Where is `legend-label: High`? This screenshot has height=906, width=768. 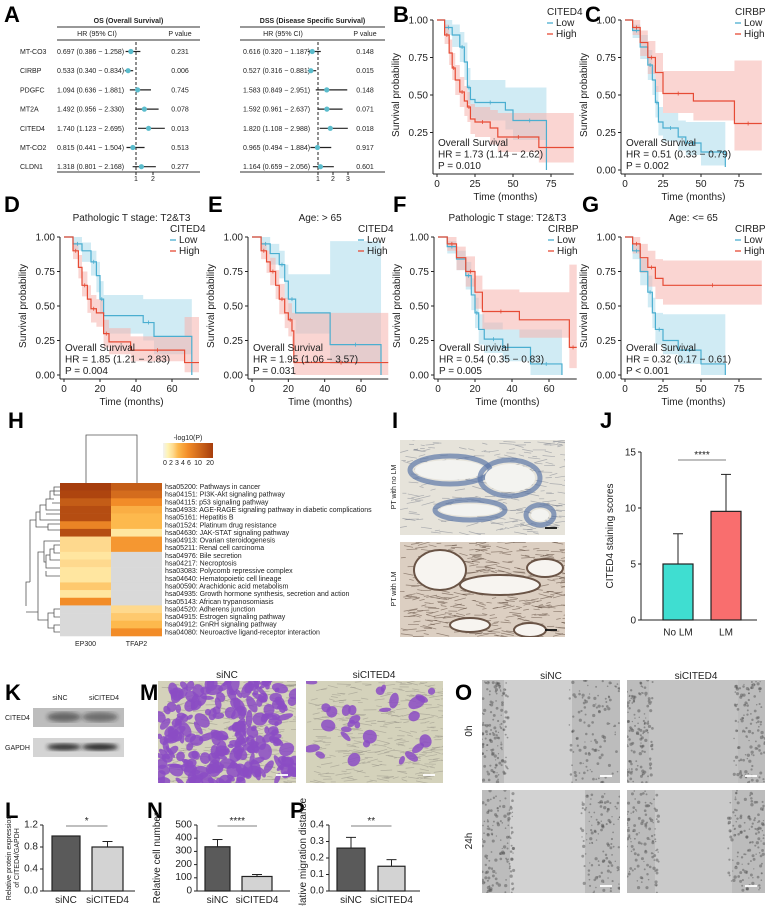 legend-label: High is located at coordinates (566, 34).